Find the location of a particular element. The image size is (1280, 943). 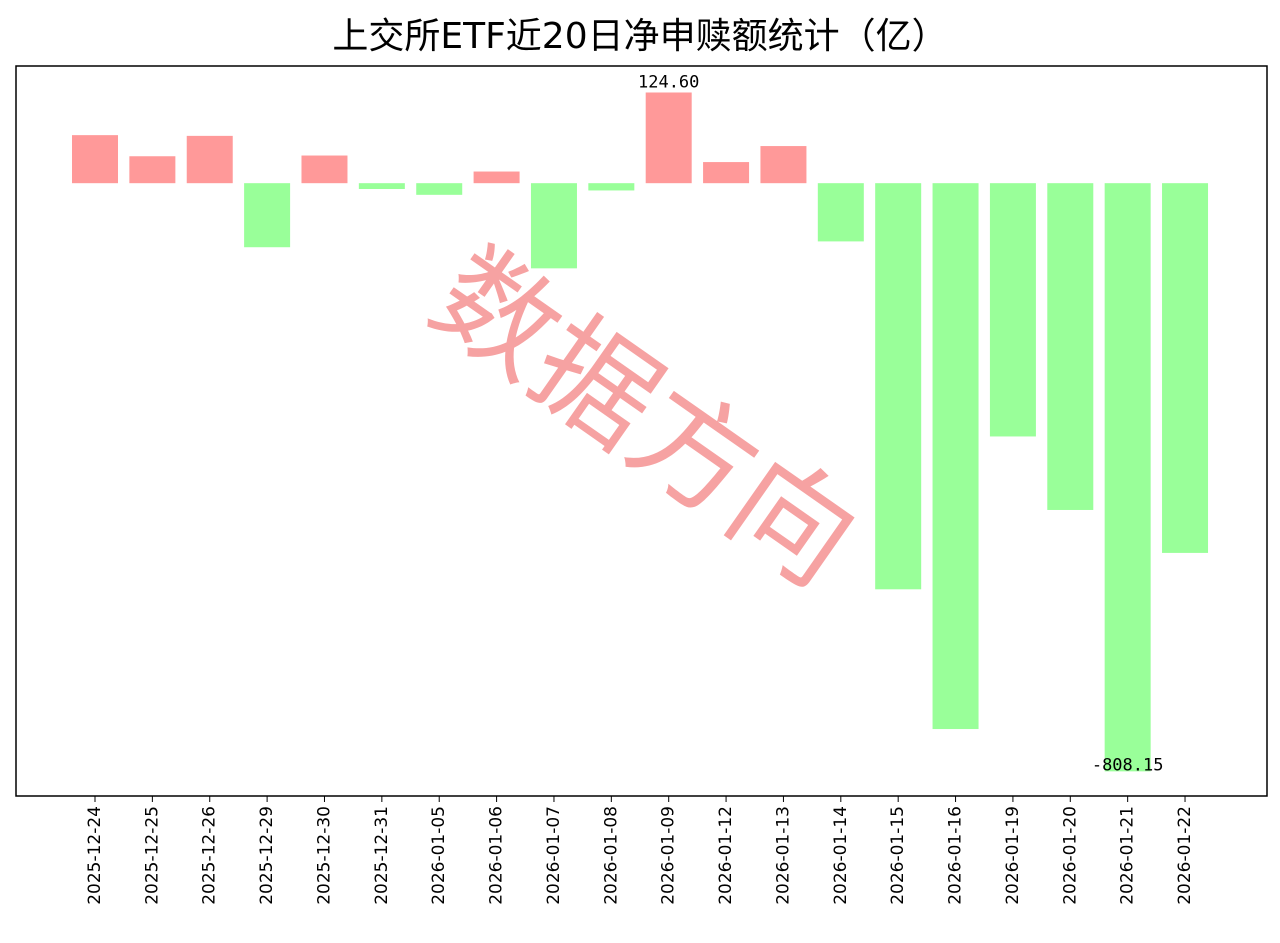

x-tick-label: 2026-01-20 is located at coordinates (1070, 855).